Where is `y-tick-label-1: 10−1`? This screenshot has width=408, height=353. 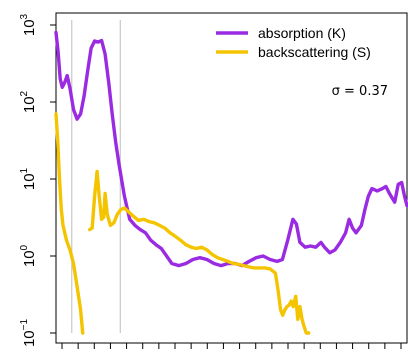
y-tick-label-1: 10−1 is located at coordinates (28, 333).